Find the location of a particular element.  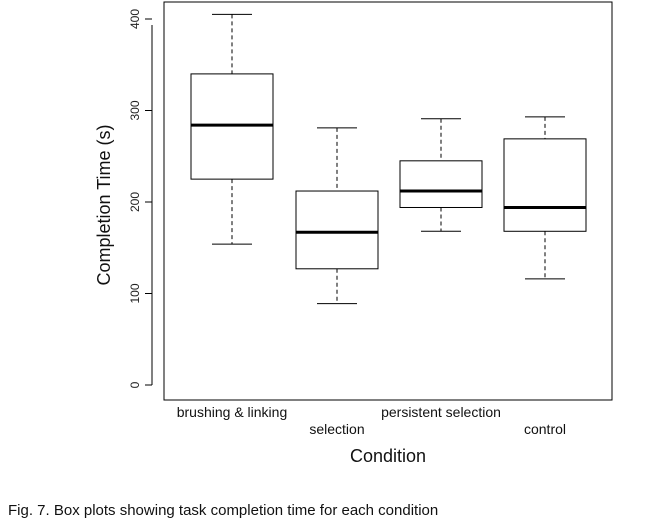

y-tick-label: 200 is located at coordinates (135, 202).